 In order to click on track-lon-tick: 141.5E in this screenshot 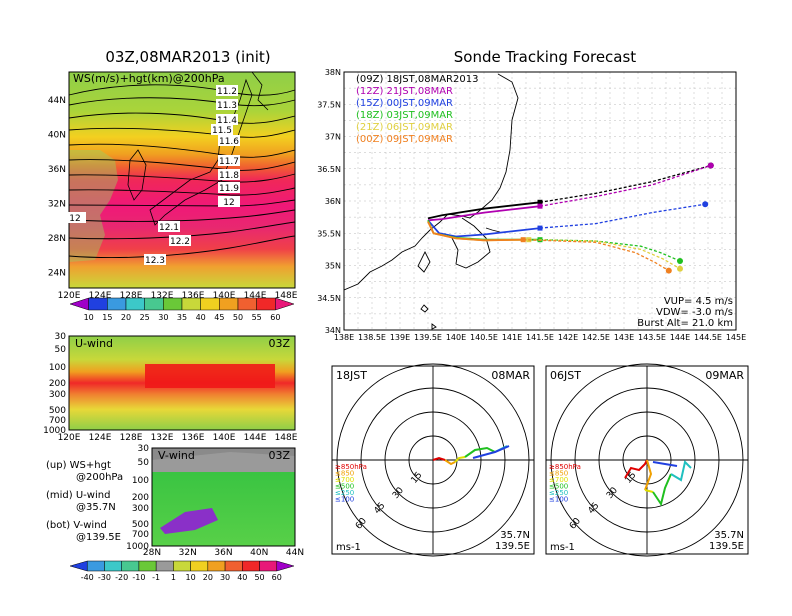, I will do `click(540, 337)`.